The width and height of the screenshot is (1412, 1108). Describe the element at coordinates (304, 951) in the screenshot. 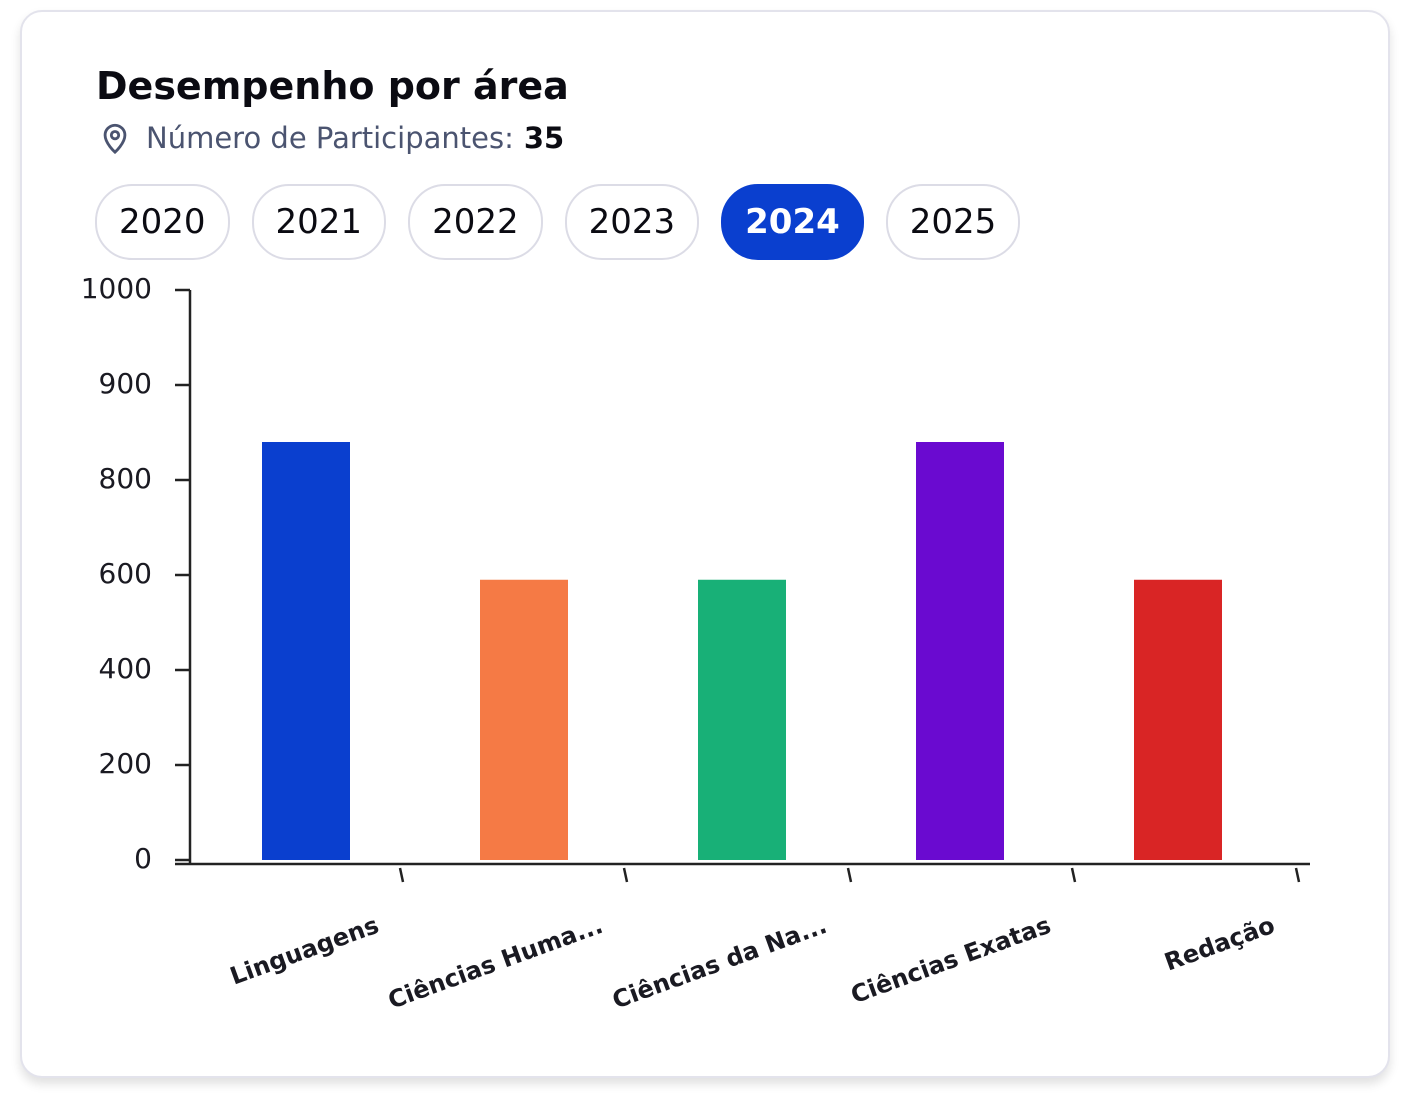

I see `x-tick-label: Linguagens` at that location.